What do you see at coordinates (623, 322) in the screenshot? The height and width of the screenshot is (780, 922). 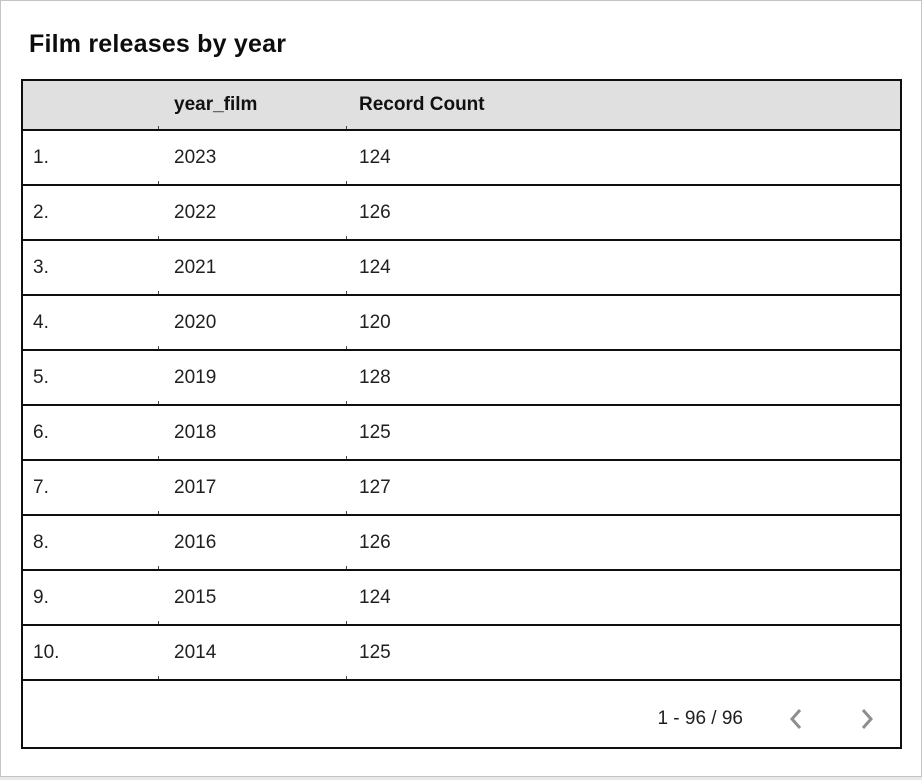 I see `cell-record-count: 120` at bounding box center [623, 322].